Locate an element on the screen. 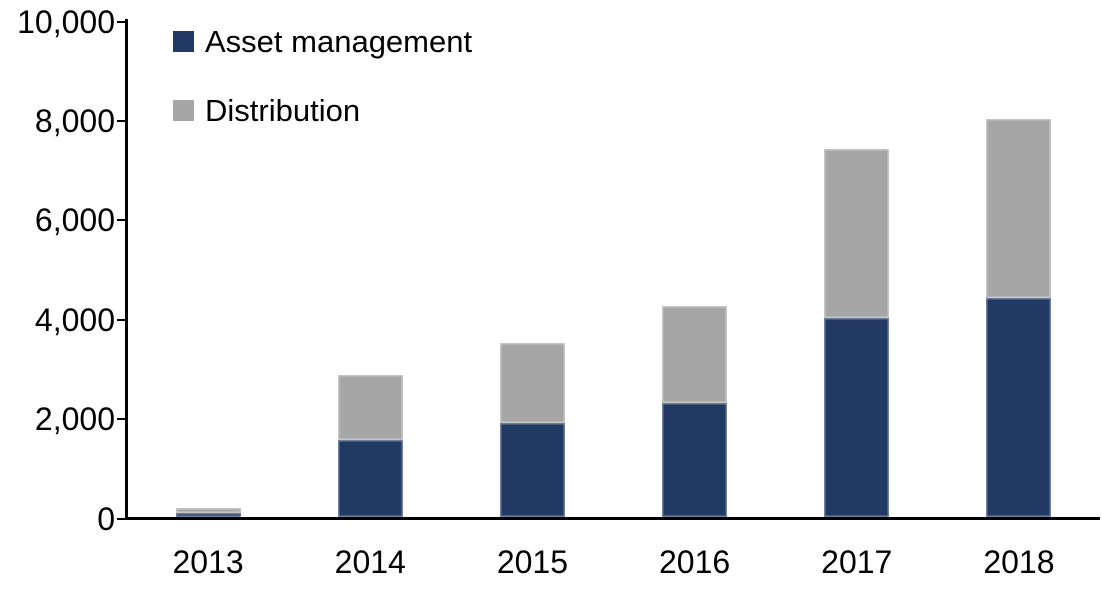 The height and width of the screenshot is (594, 1102). x-tick-label: 2016 is located at coordinates (694, 562).